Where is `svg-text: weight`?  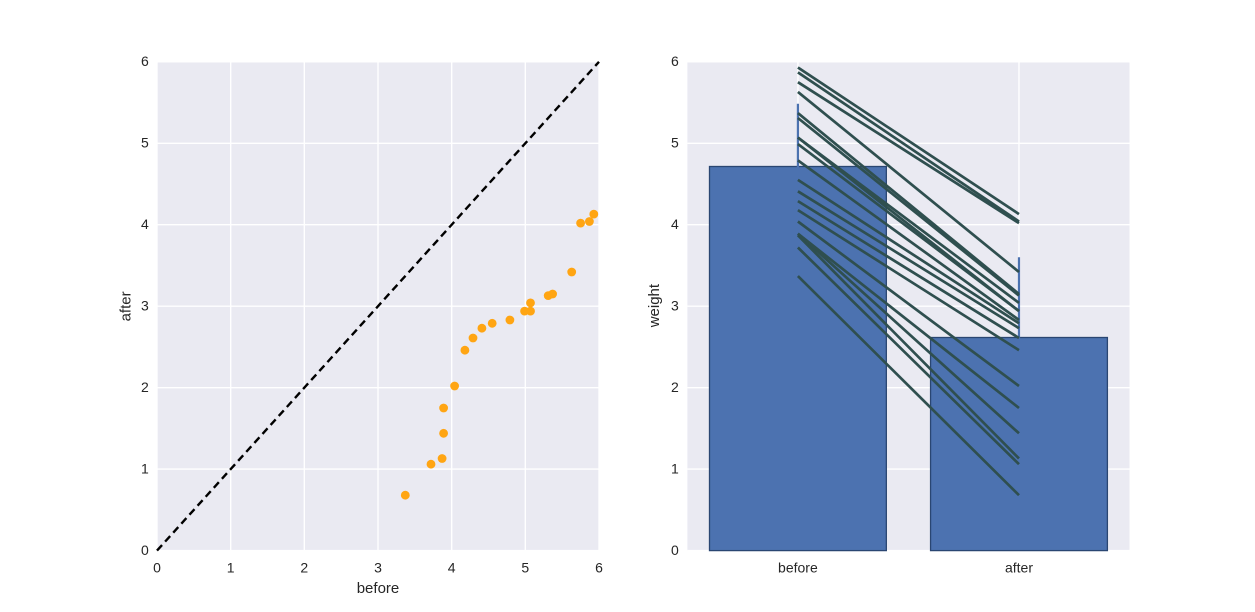 svg-text: weight is located at coordinates (654, 305).